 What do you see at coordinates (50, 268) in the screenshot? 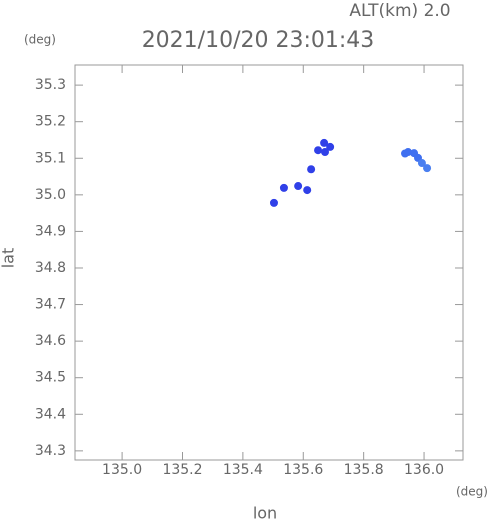
I see `y-tick-label: 34.8` at bounding box center [50, 268].